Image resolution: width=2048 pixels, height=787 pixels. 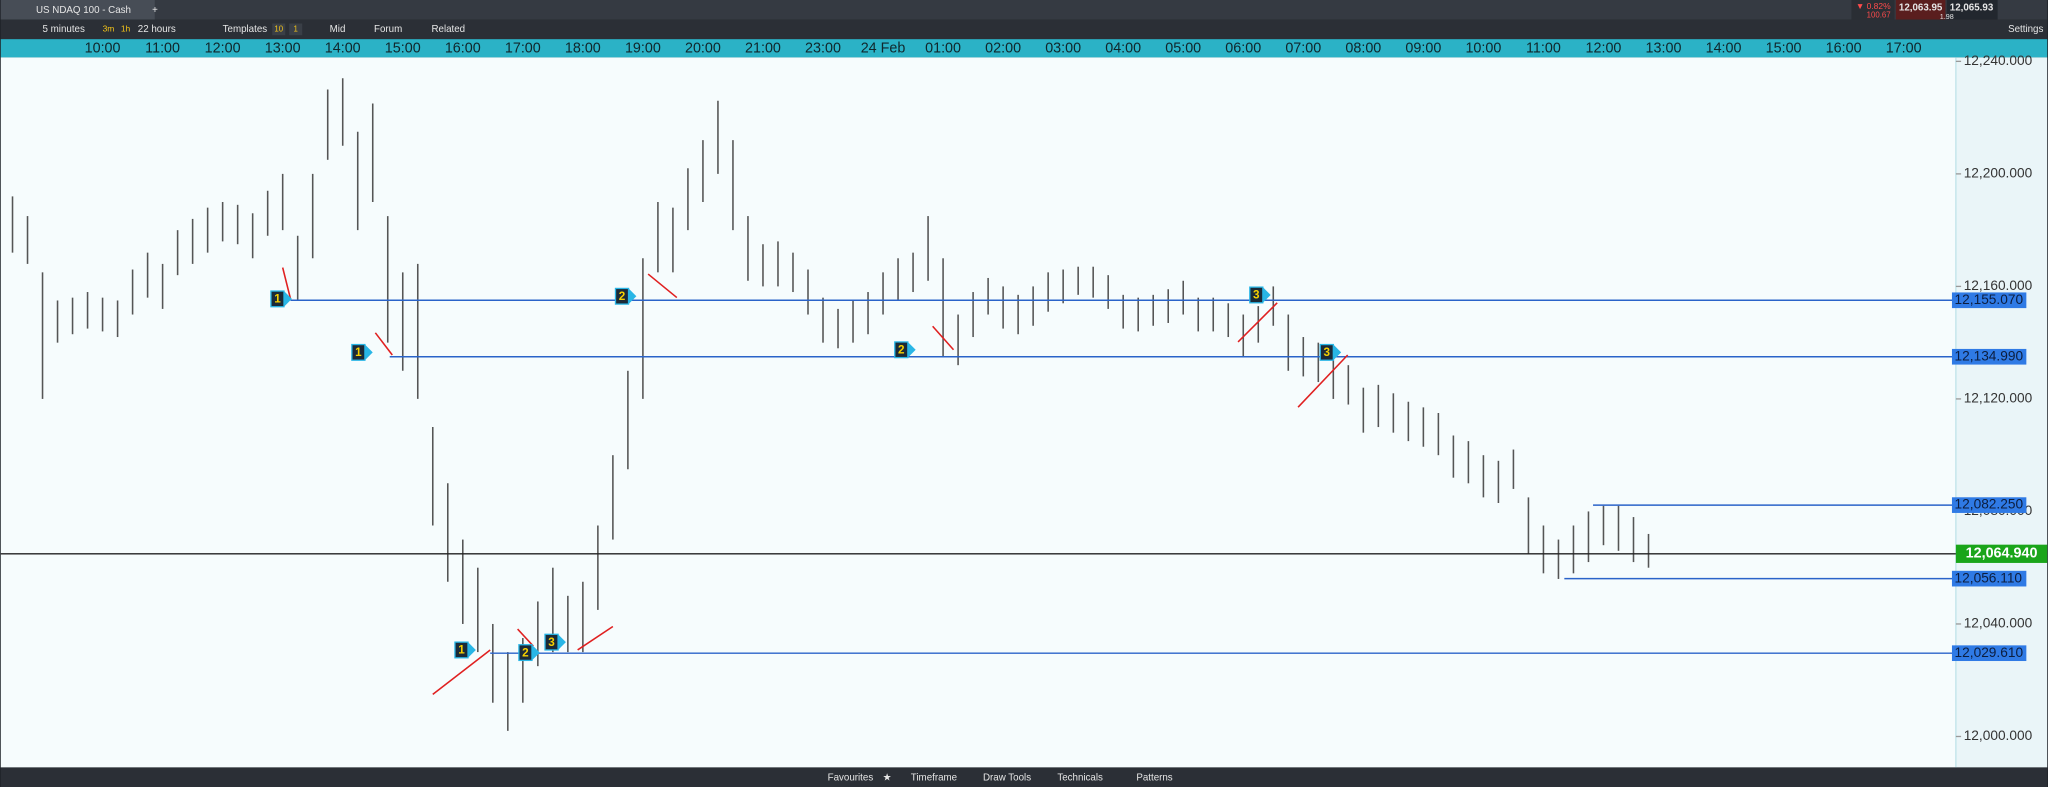 I want to click on time-label: 09:00, so click(x=1423, y=49).